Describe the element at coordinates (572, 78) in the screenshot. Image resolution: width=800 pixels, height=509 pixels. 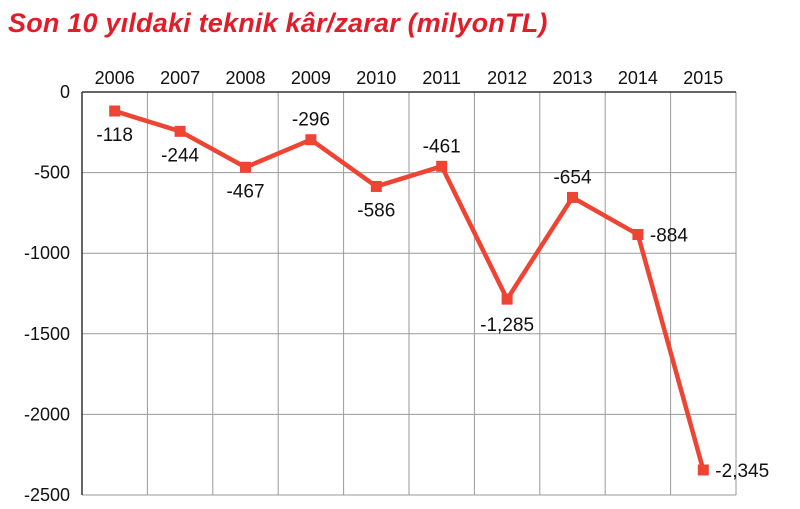
I see `x-tick-label: 2013` at that location.